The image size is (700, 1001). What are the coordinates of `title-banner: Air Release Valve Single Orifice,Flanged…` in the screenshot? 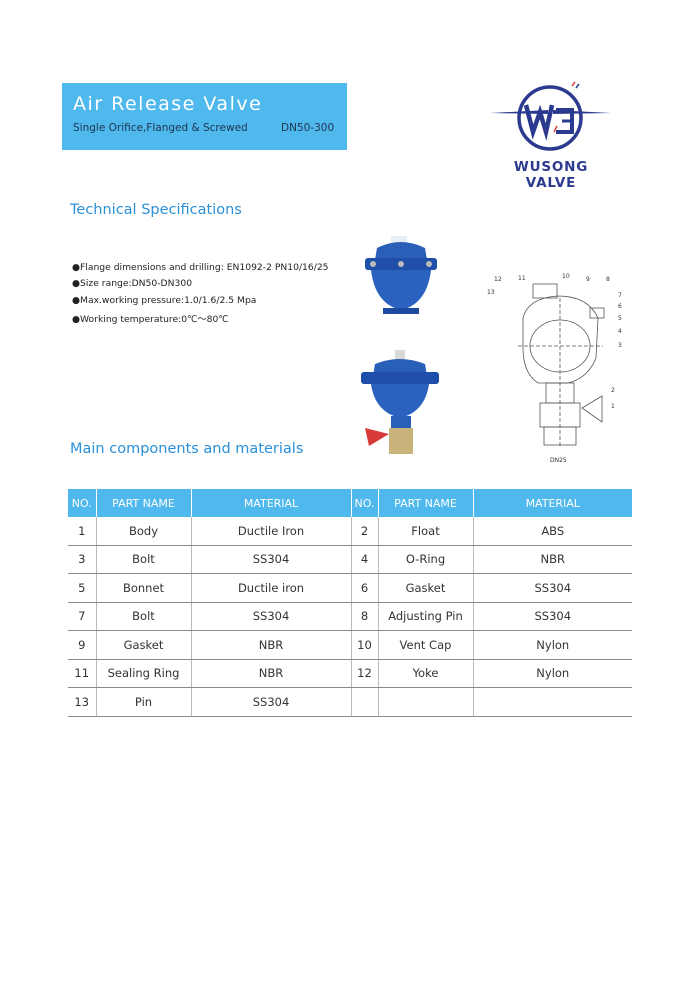 It's located at (204, 116).